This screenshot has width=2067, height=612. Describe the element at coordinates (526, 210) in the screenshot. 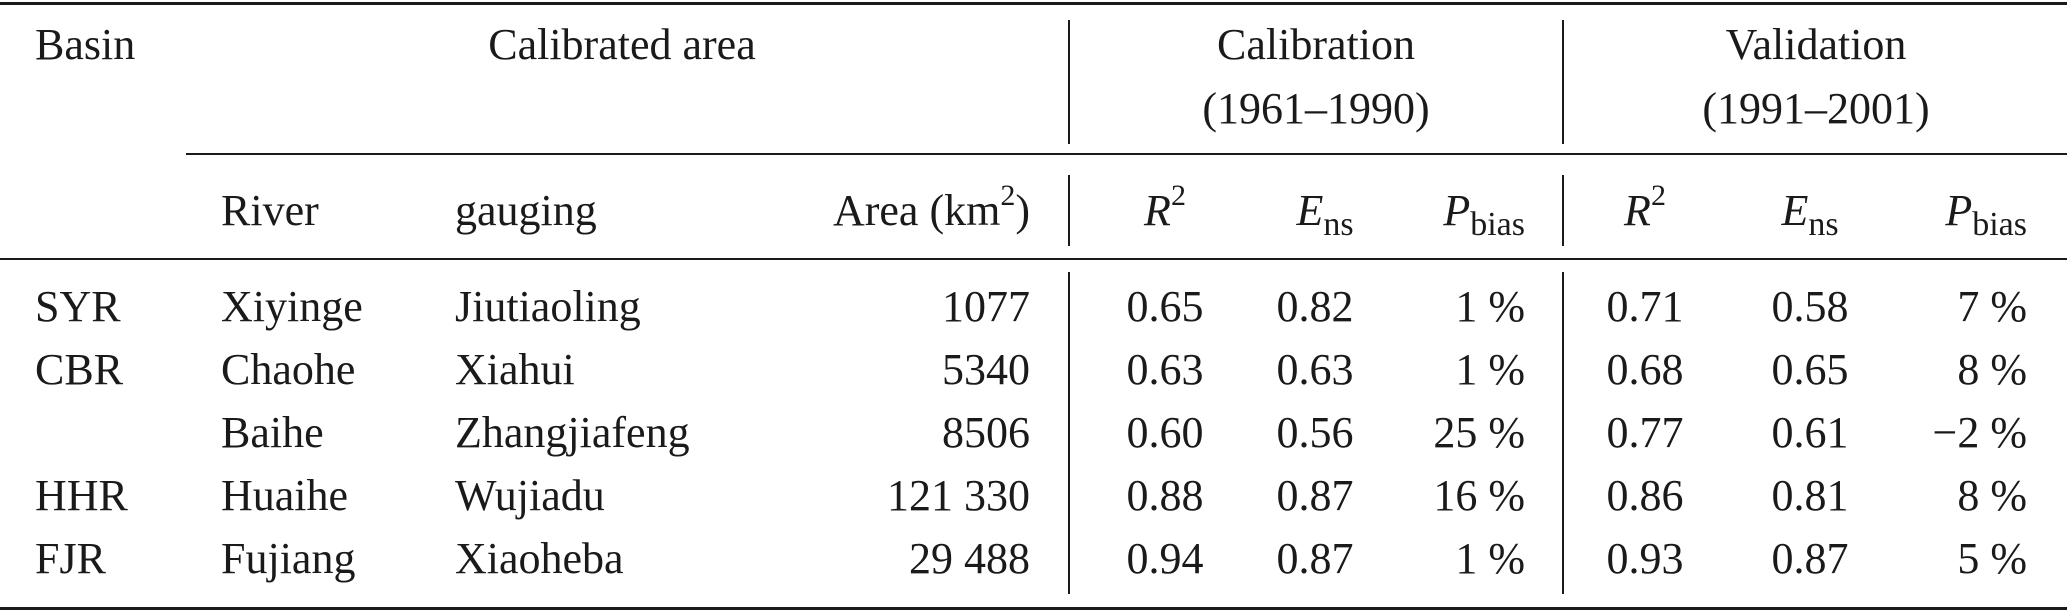

I see `header-gauging: gauging` at that location.